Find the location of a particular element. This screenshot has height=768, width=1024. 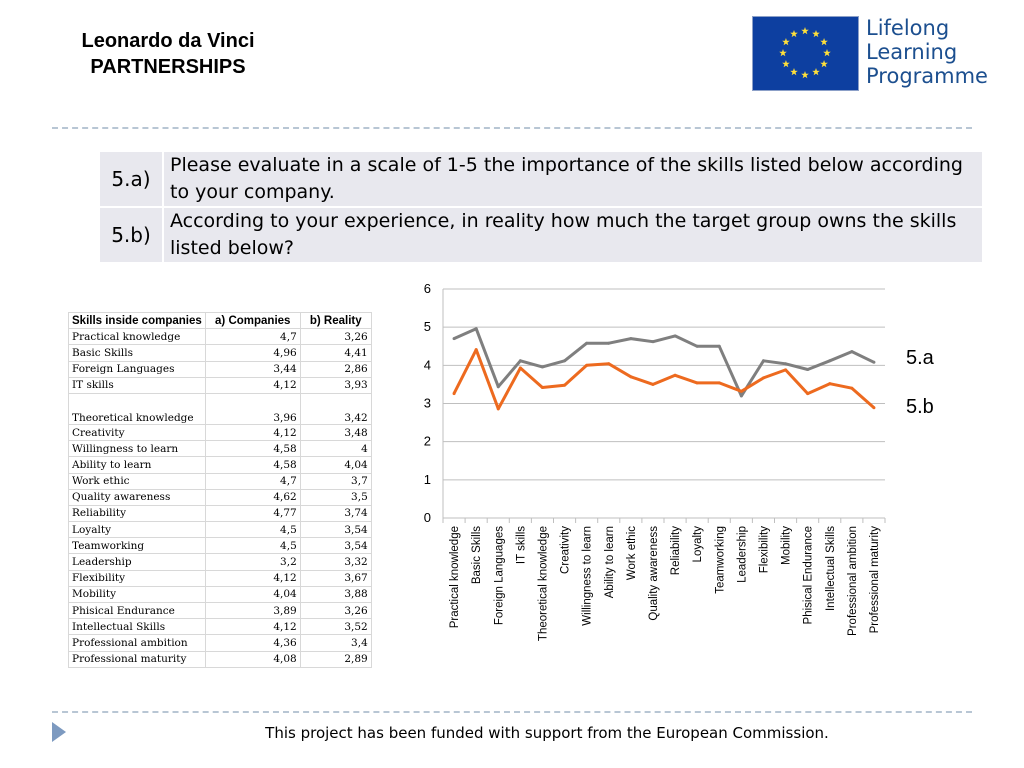

eu-stars-icon is located at coordinates (805, 53).